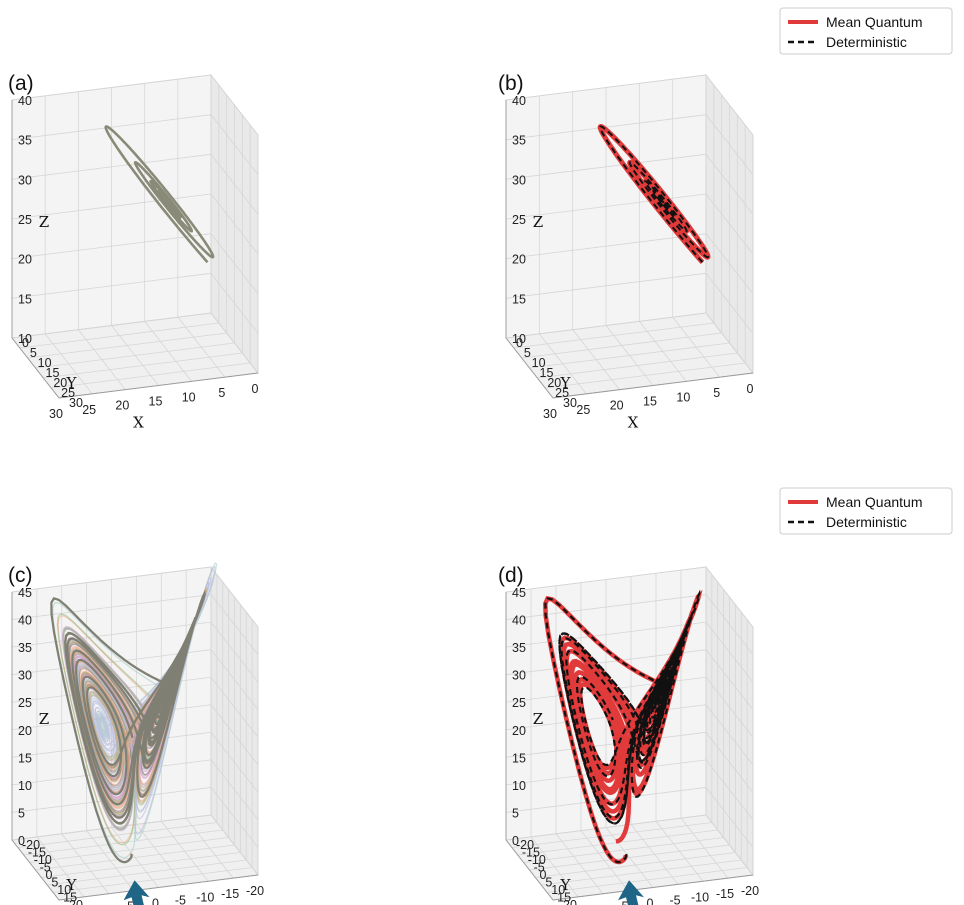 This screenshot has width=964, height=905. What do you see at coordinates (64, 890) in the screenshot?
I see `y-tick-label: 10` at bounding box center [64, 890].